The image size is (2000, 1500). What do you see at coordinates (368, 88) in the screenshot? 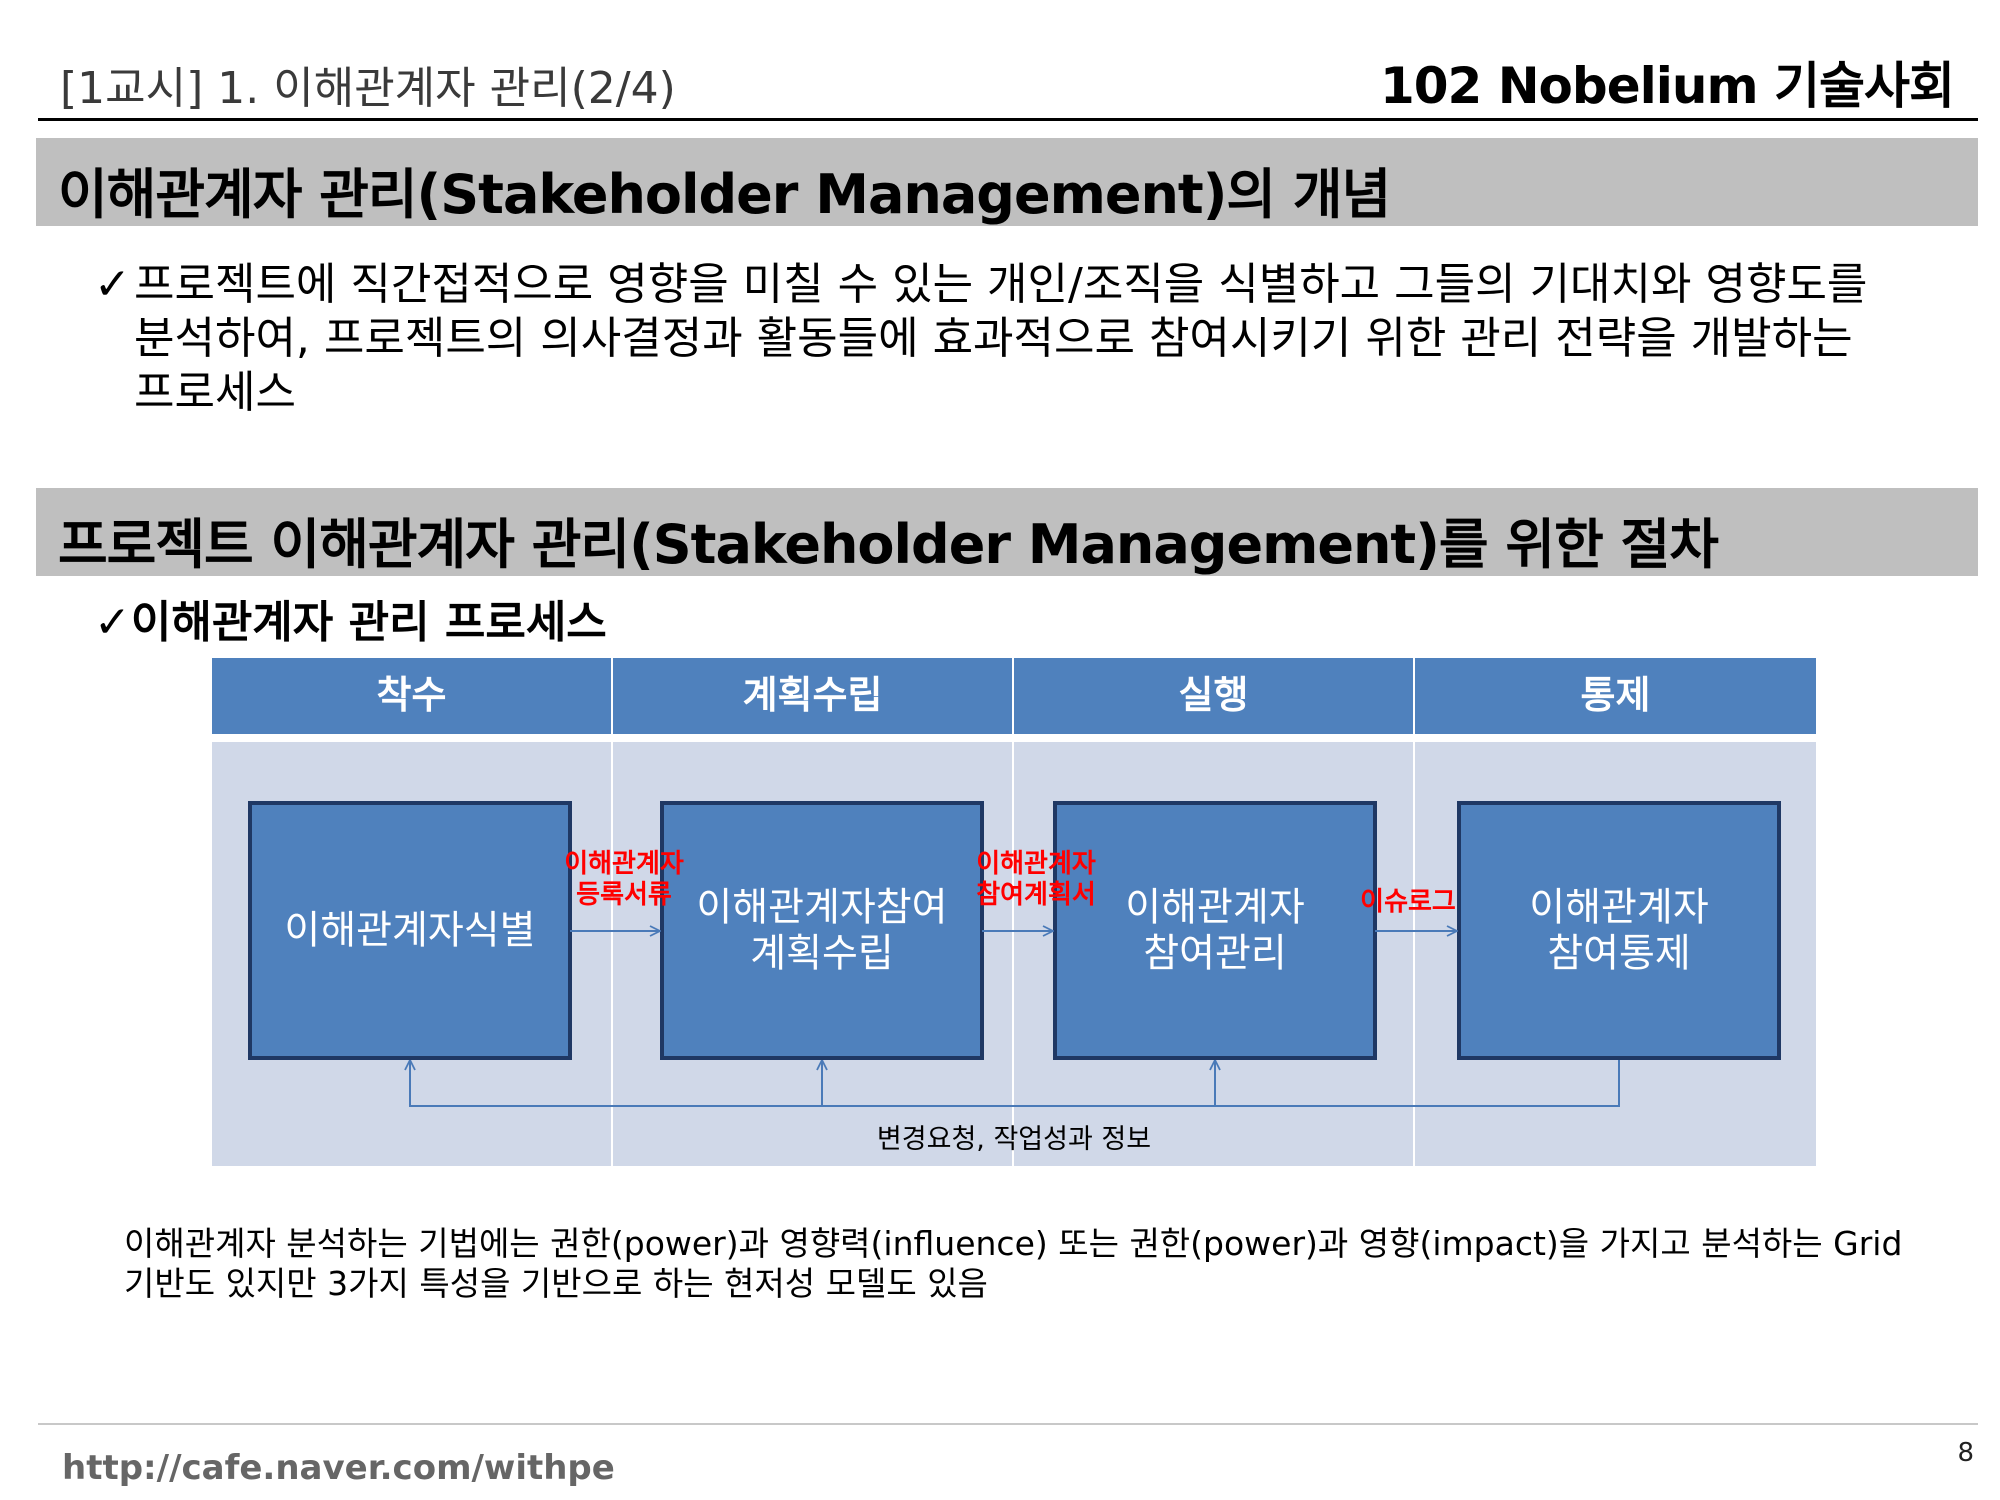
I see `slide-header-title: [1교시] 1. 이해관계자 관리(2/4)` at bounding box center [368, 88].